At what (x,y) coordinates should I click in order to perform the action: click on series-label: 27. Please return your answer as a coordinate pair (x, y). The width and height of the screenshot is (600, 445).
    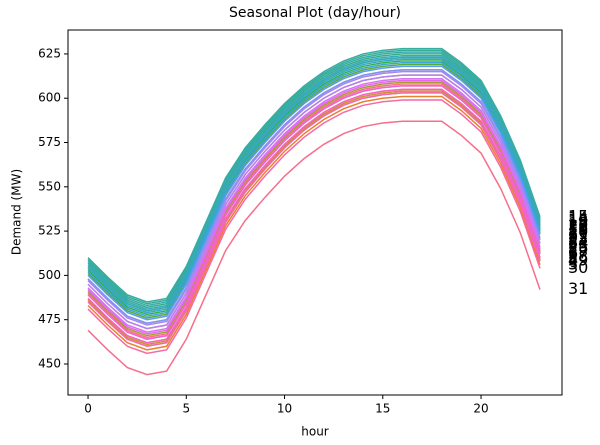
    Looking at the image, I should click on (578, 253).